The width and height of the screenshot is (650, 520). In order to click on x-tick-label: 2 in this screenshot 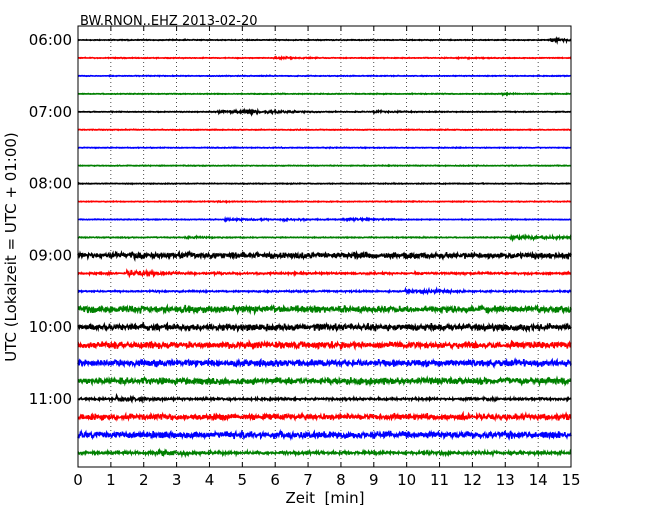, I will do `click(144, 480)`.